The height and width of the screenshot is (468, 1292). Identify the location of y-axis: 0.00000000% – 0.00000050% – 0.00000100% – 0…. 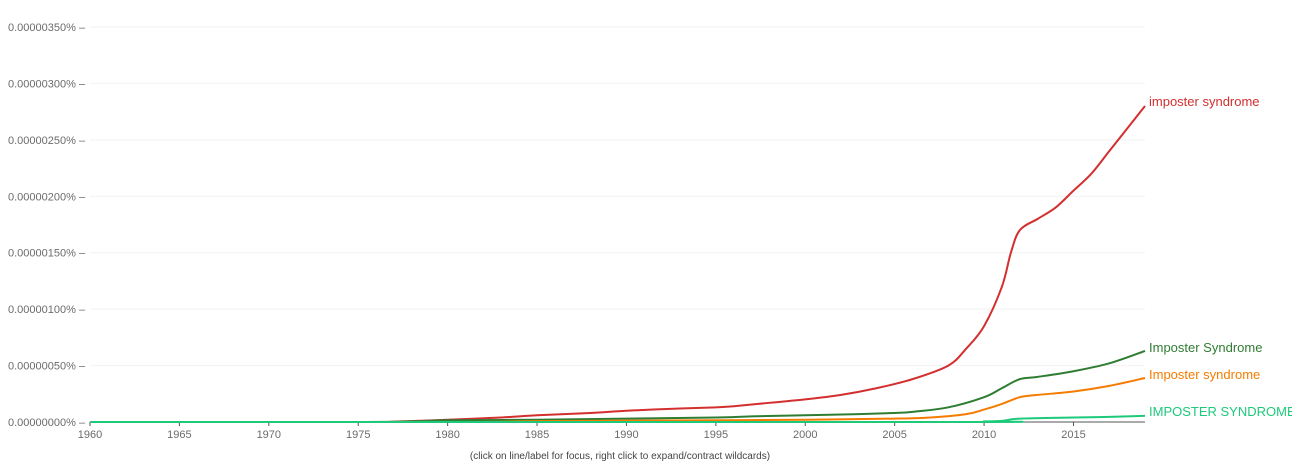
(47, 225).